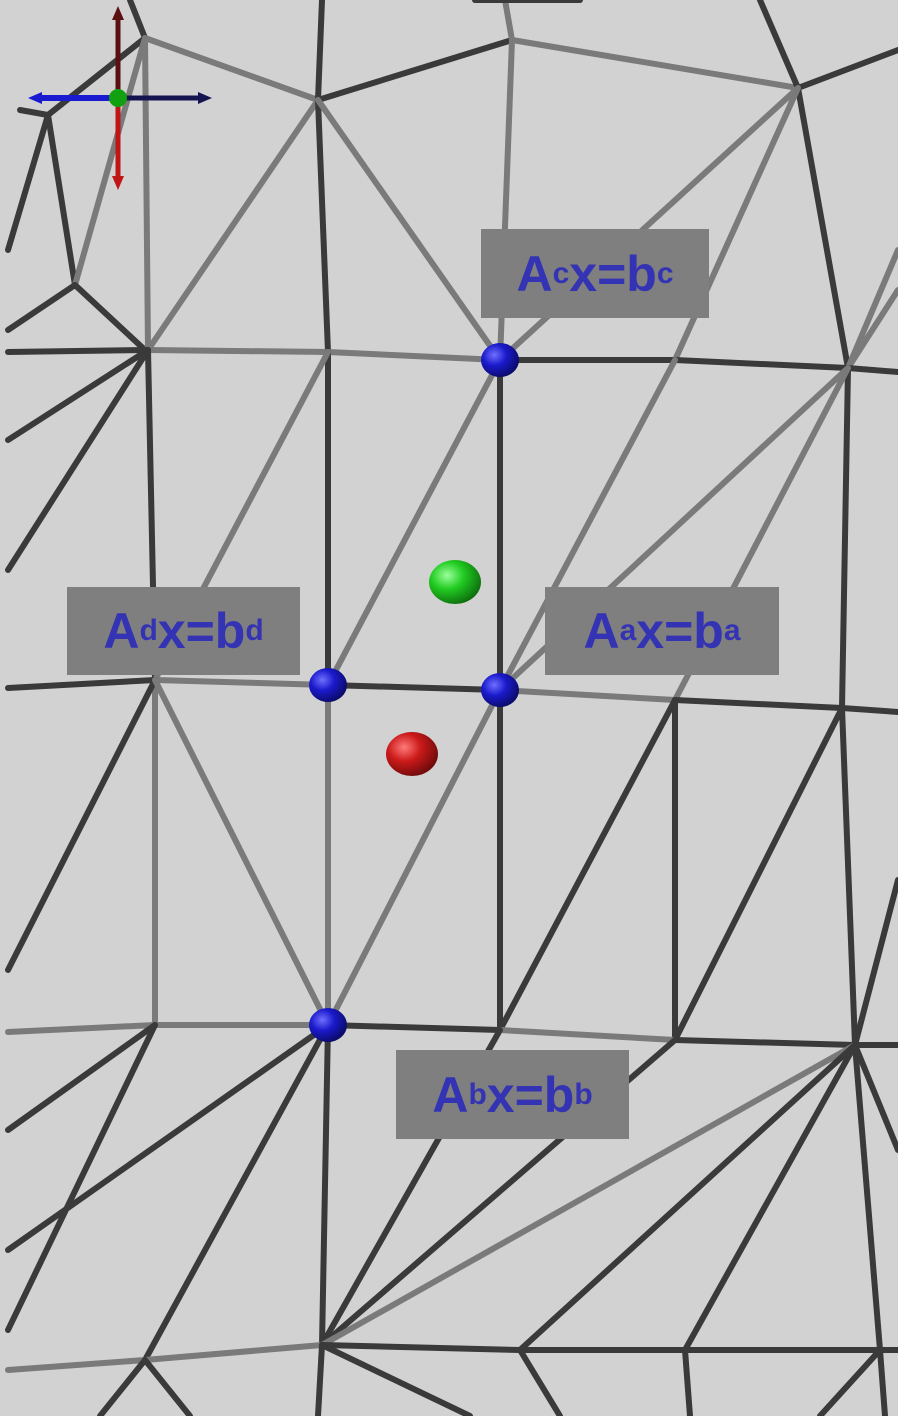 The image size is (898, 1416). I want to click on label-b-mid: x=b, so click(531, 1095).